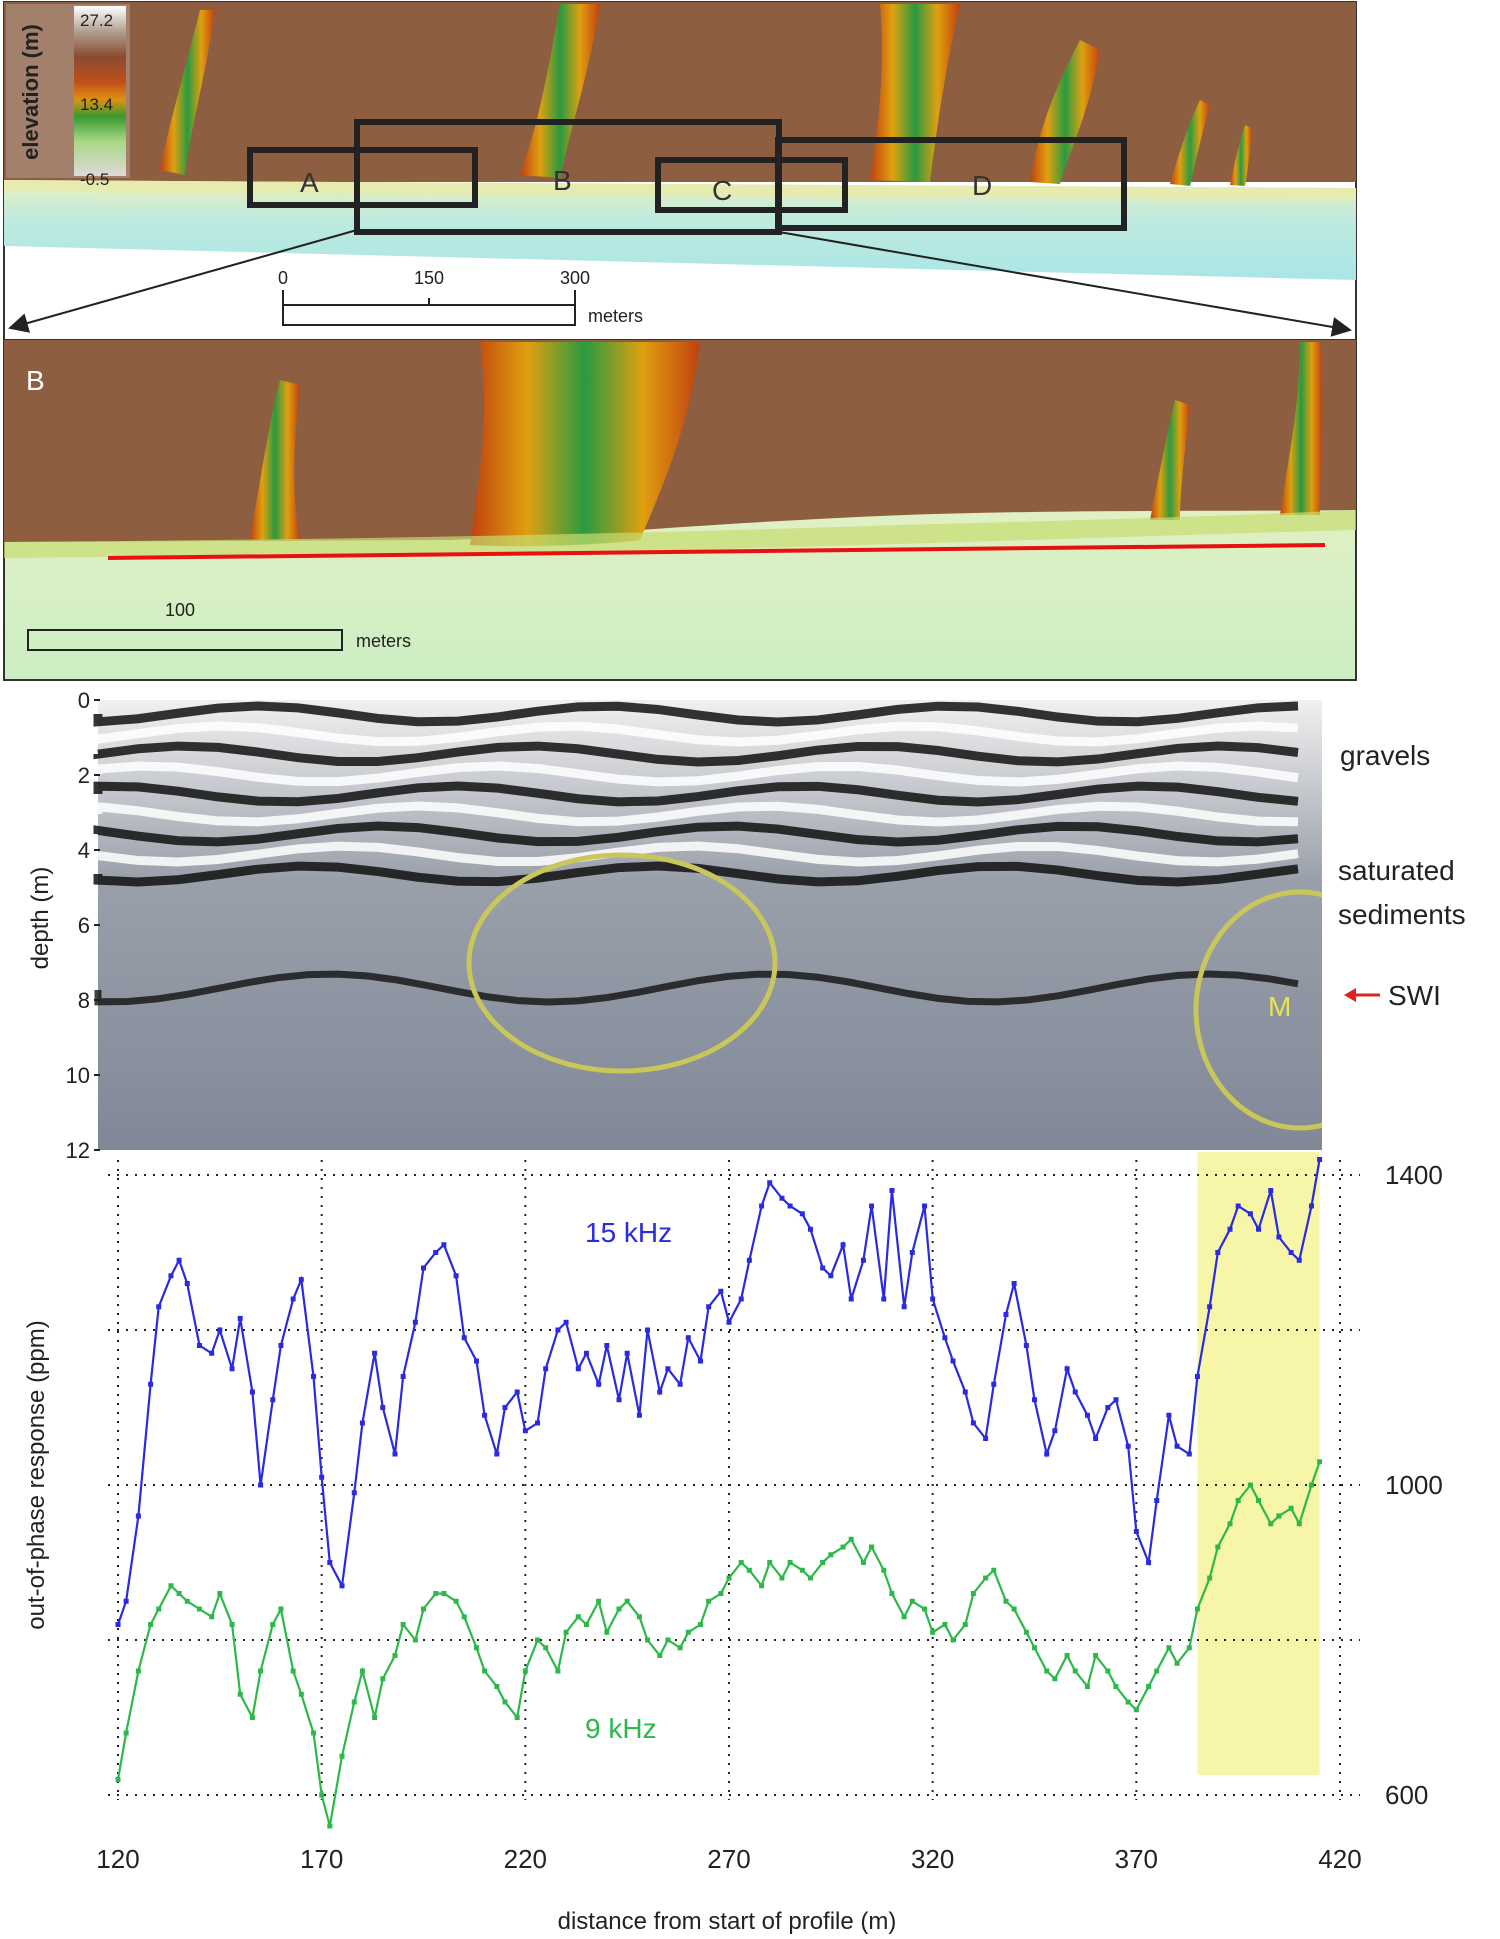 The height and width of the screenshot is (1939, 1500). Describe the element at coordinates (1339, 1859) in the screenshot. I see `x-tick-label: 420` at that location.